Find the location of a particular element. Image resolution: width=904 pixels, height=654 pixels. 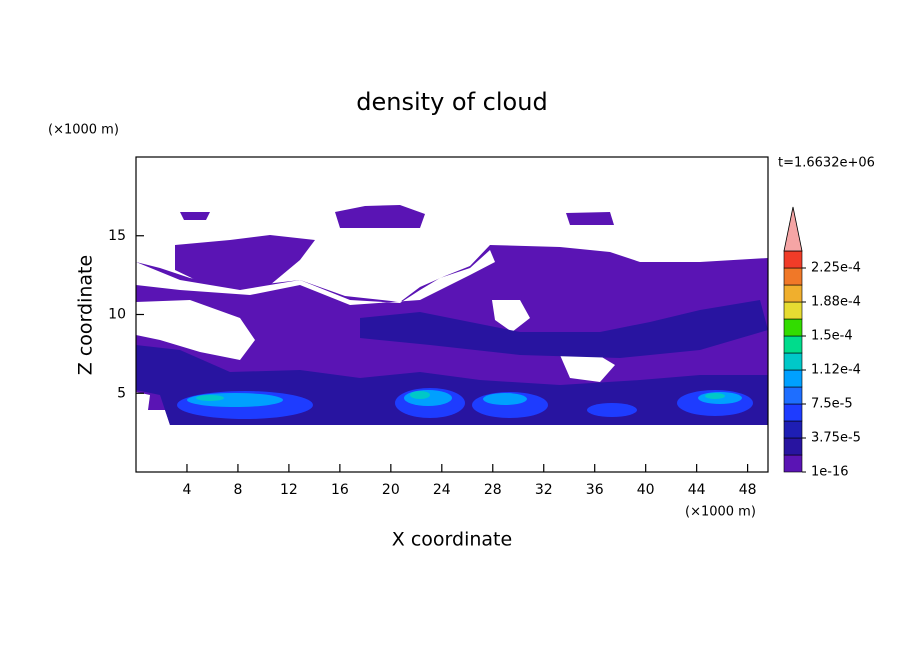

x-unit: (×1000 m) is located at coordinates (720, 512).